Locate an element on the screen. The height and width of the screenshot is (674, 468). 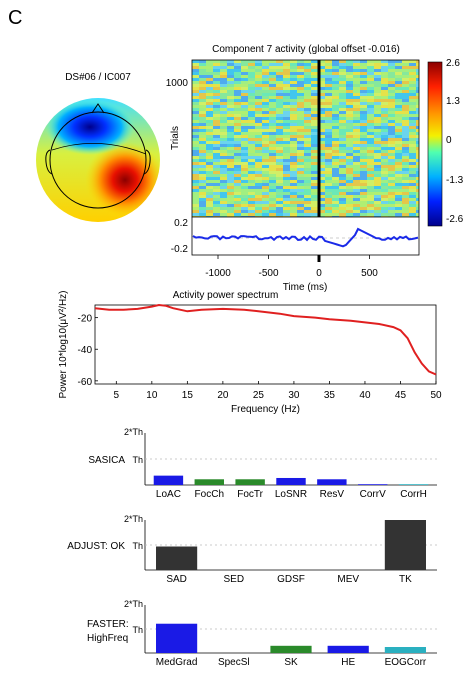
spectrum-ytick: -20 is located at coordinates (85, 319).